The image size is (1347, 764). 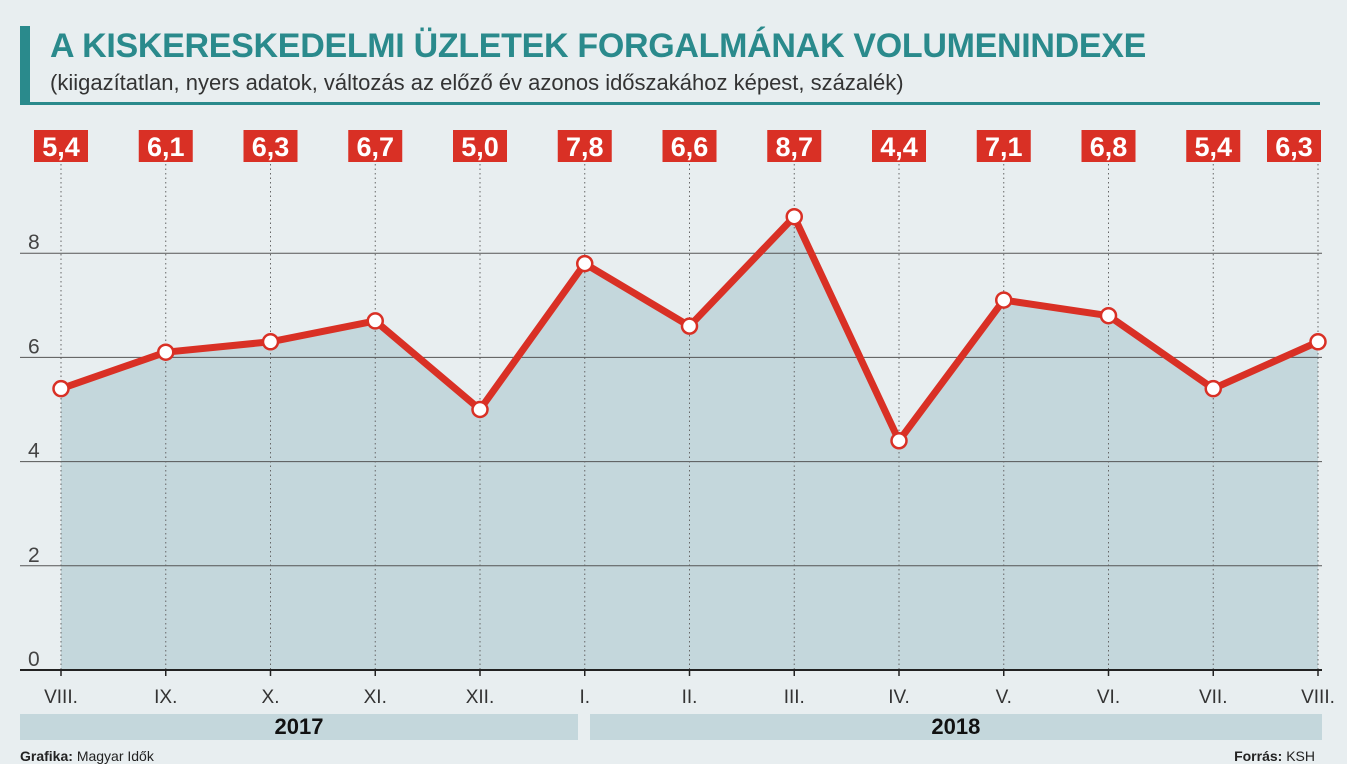 I want to click on x-tick-label: III., so click(x=794, y=697).